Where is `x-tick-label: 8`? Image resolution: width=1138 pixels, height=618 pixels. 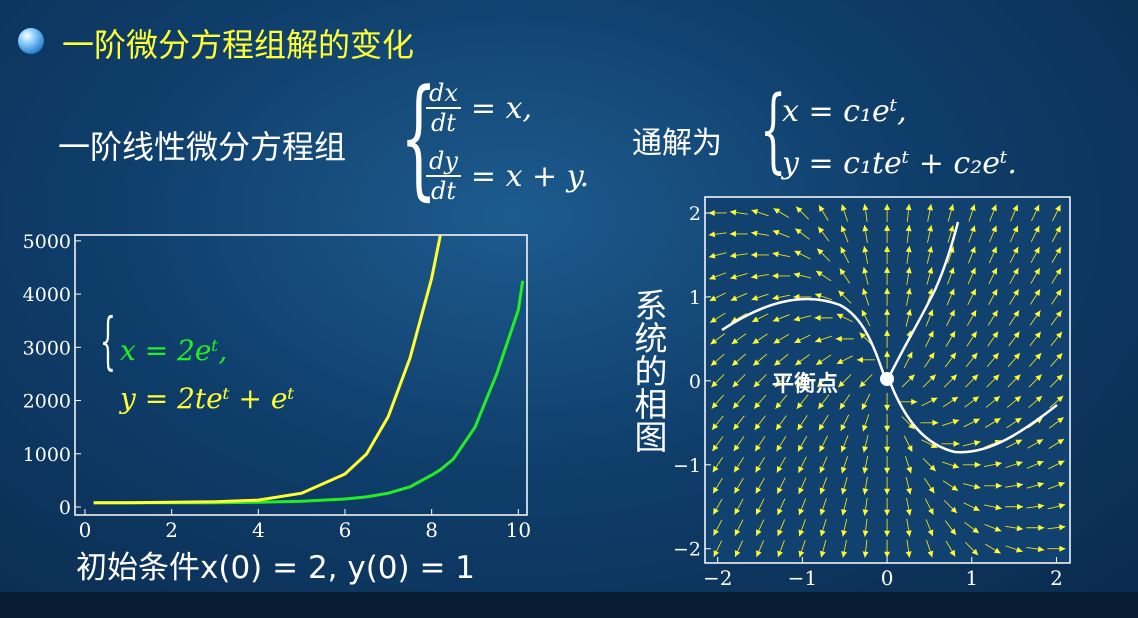 x-tick-label: 8 is located at coordinates (431, 530).